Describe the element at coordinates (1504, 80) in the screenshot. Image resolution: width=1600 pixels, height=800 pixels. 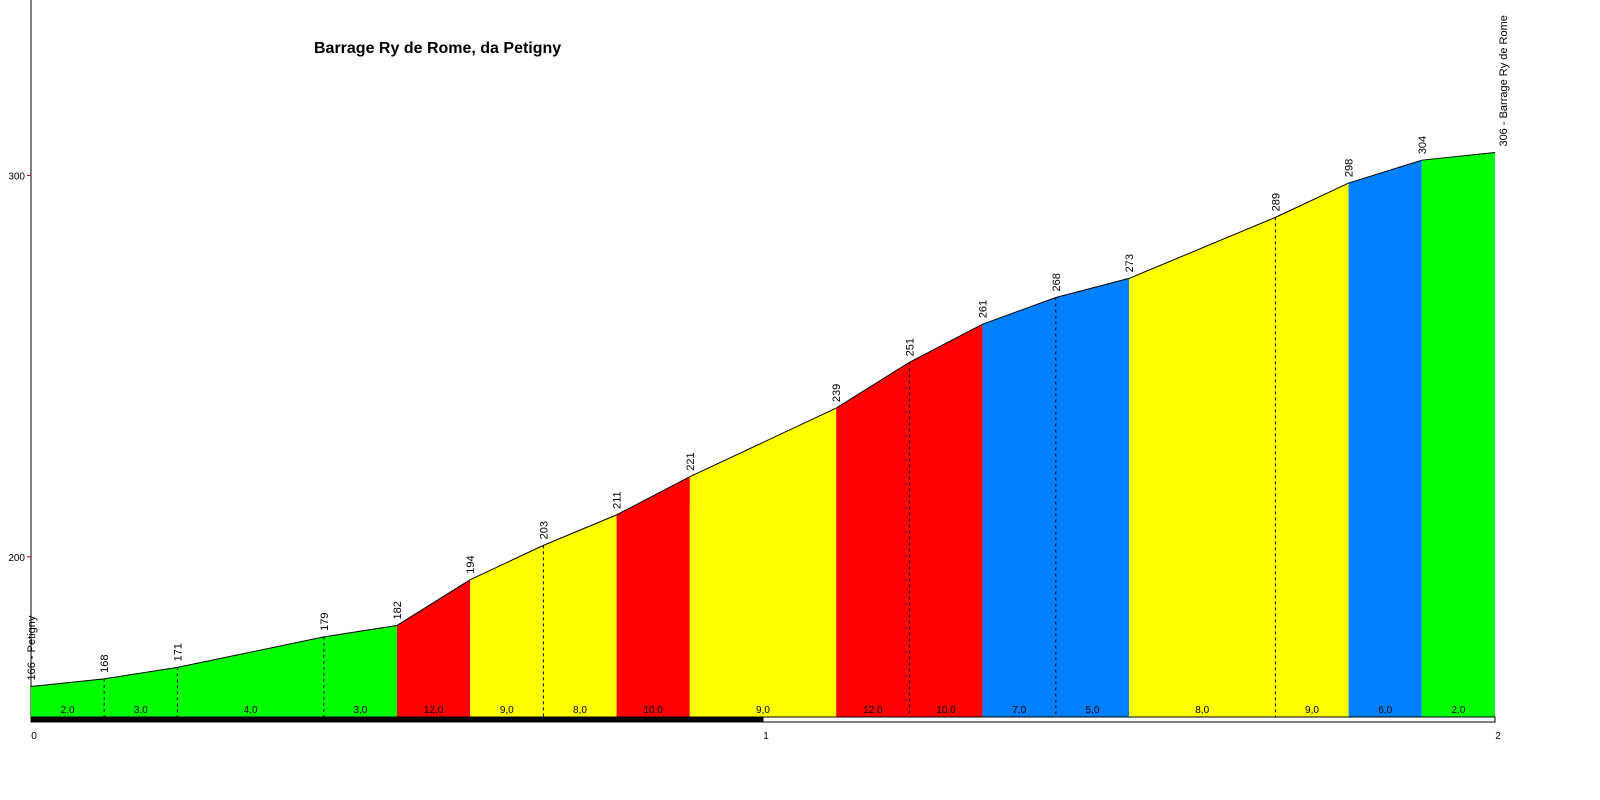
I see `elevation-label: 306 - Barrage Ry de Rome` at that location.